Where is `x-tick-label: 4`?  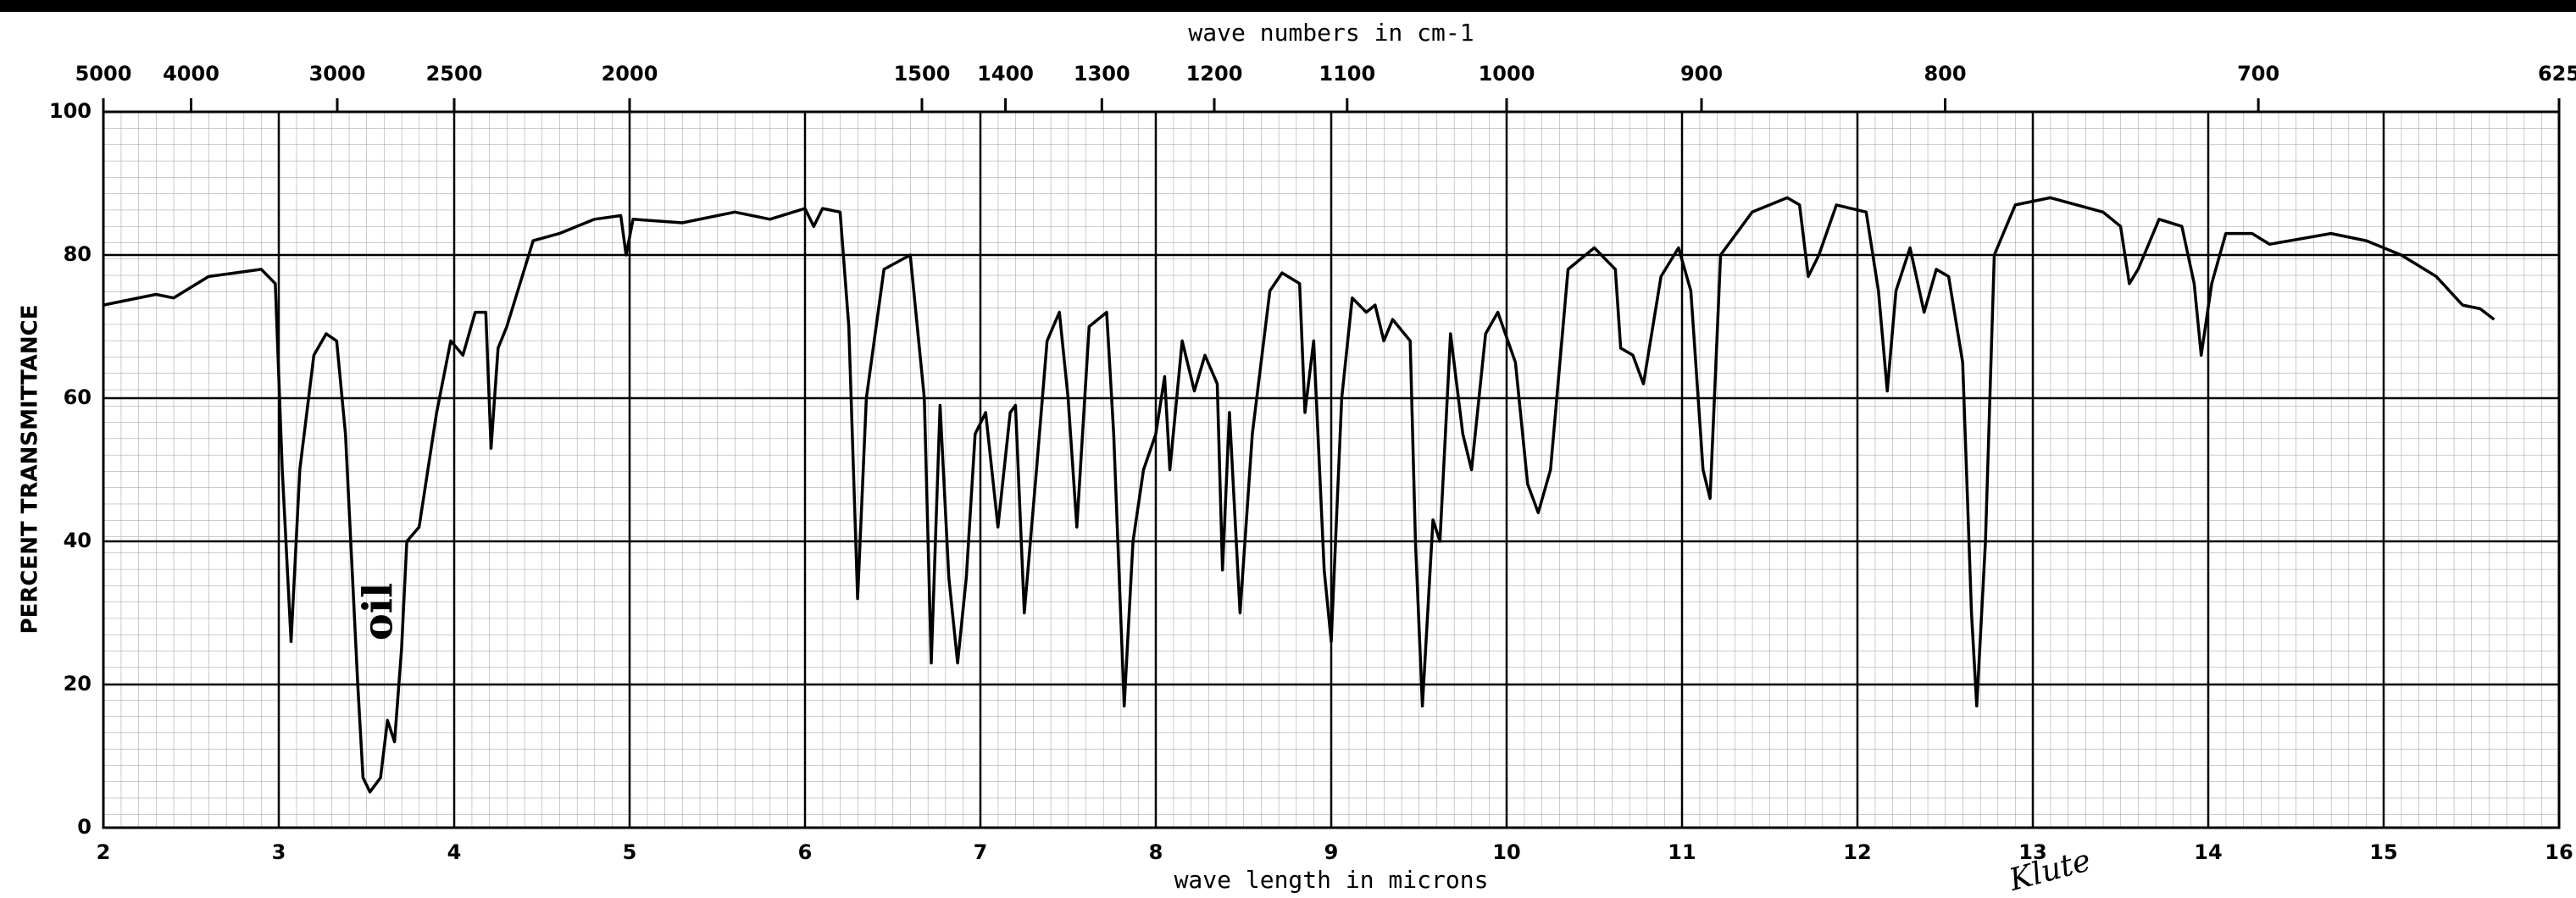 x-tick-label: 4 is located at coordinates (454, 852).